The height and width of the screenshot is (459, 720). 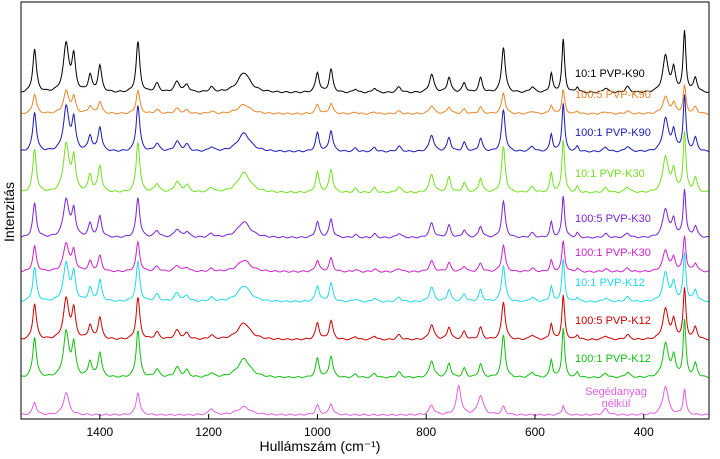 What do you see at coordinates (613, 219) in the screenshot?
I see `series-label: 100:5 PVP-K30` at bounding box center [613, 219].